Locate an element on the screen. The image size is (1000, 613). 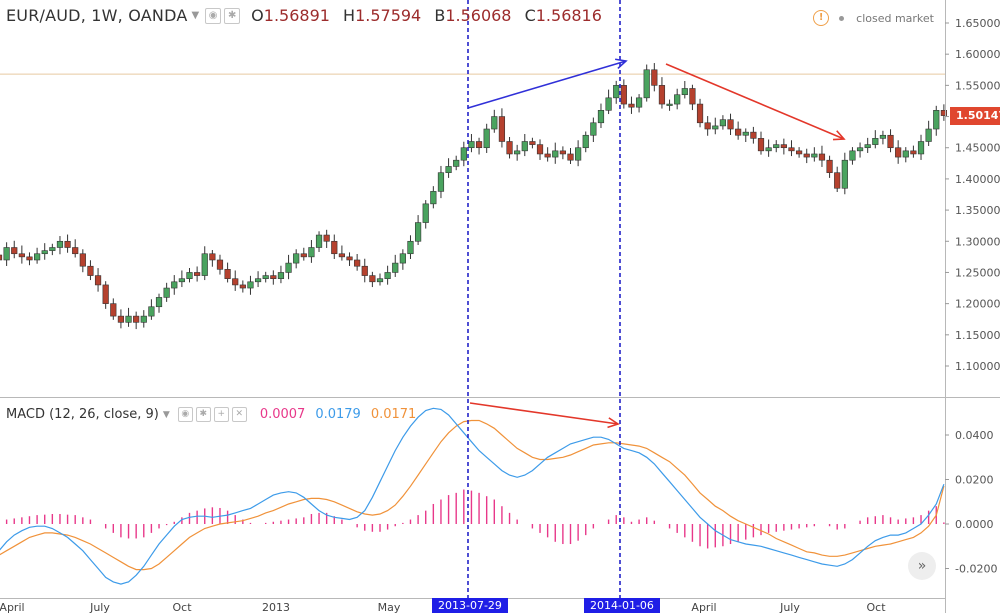
trend-arrow-down is located at coordinates (755, 101).